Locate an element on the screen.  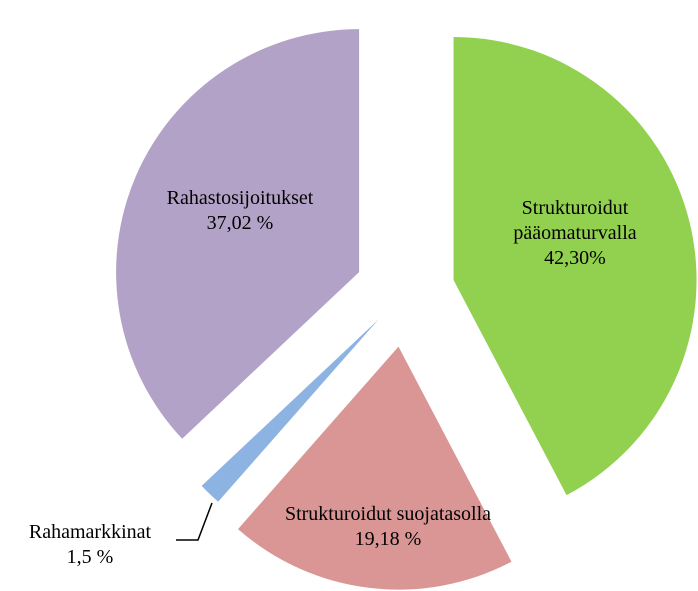
value-label: 37,02 % is located at coordinates (240, 223).